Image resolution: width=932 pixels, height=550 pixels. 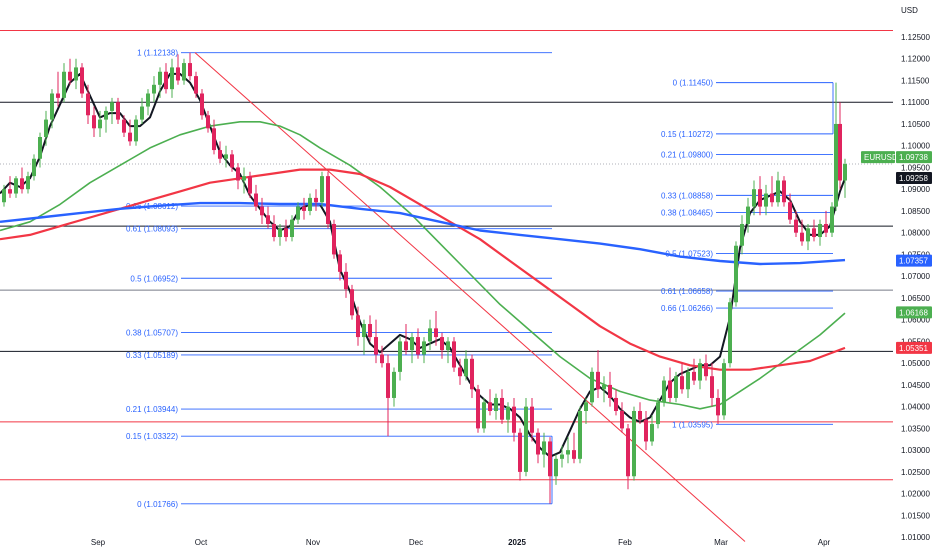 What do you see at coordinates (915, 146) in the screenshot?
I see `price-tick-5: 1.10000` at bounding box center [915, 146].